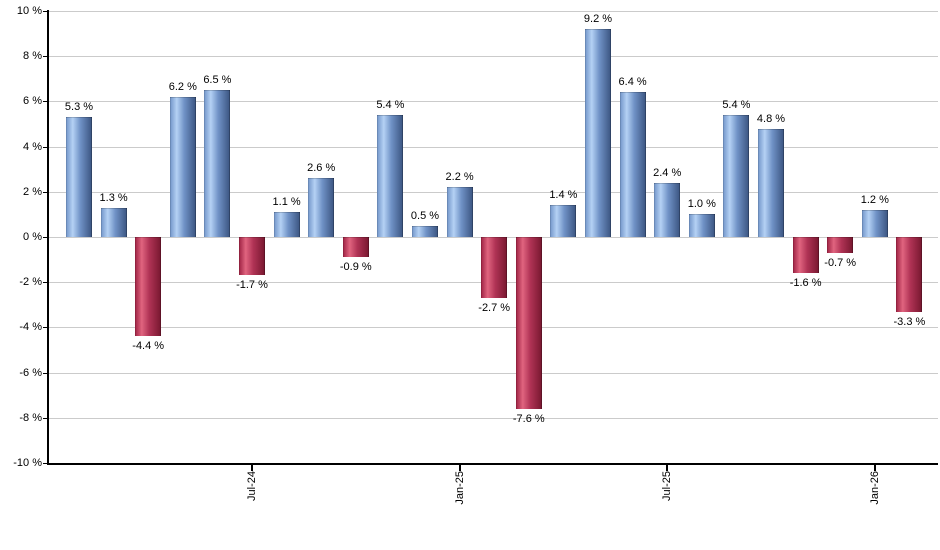 The width and height of the screenshot is (940, 550). I want to click on x-axis-tick-label: Jul-25, so click(667, 486).